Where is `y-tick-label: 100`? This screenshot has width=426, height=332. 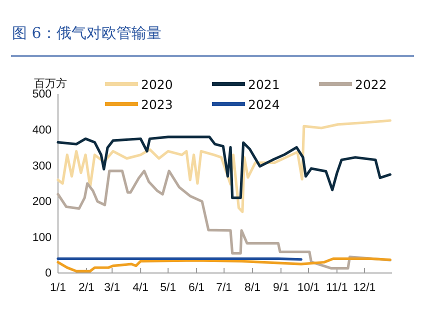
y-tick-label: 100 is located at coordinates (42, 238).